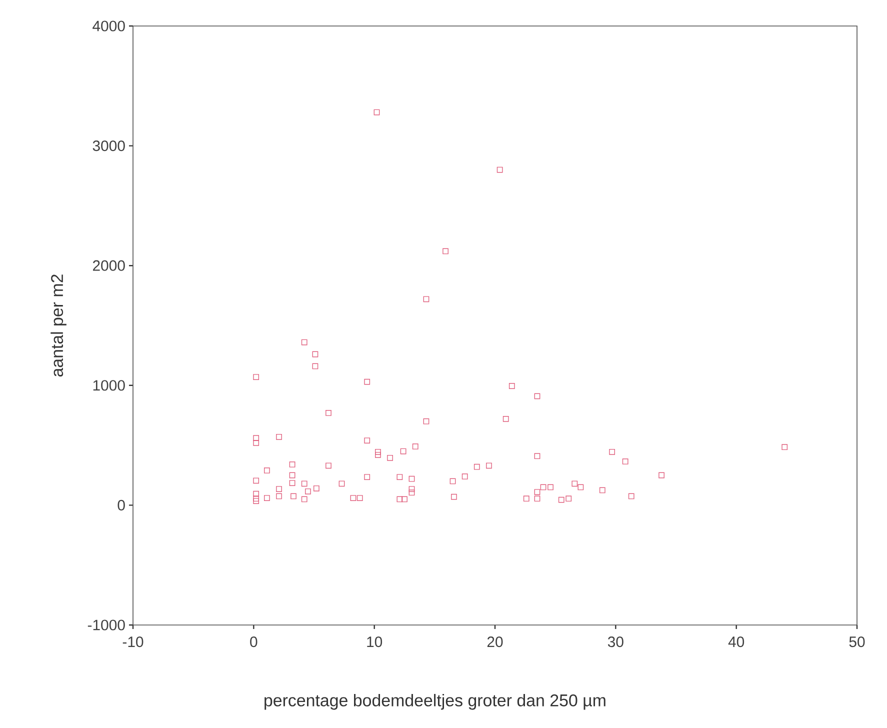 This screenshot has width=887, height=728. Describe the element at coordinates (108, 265) in the screenshot. I see `y-tick-label: 2000` at that location.